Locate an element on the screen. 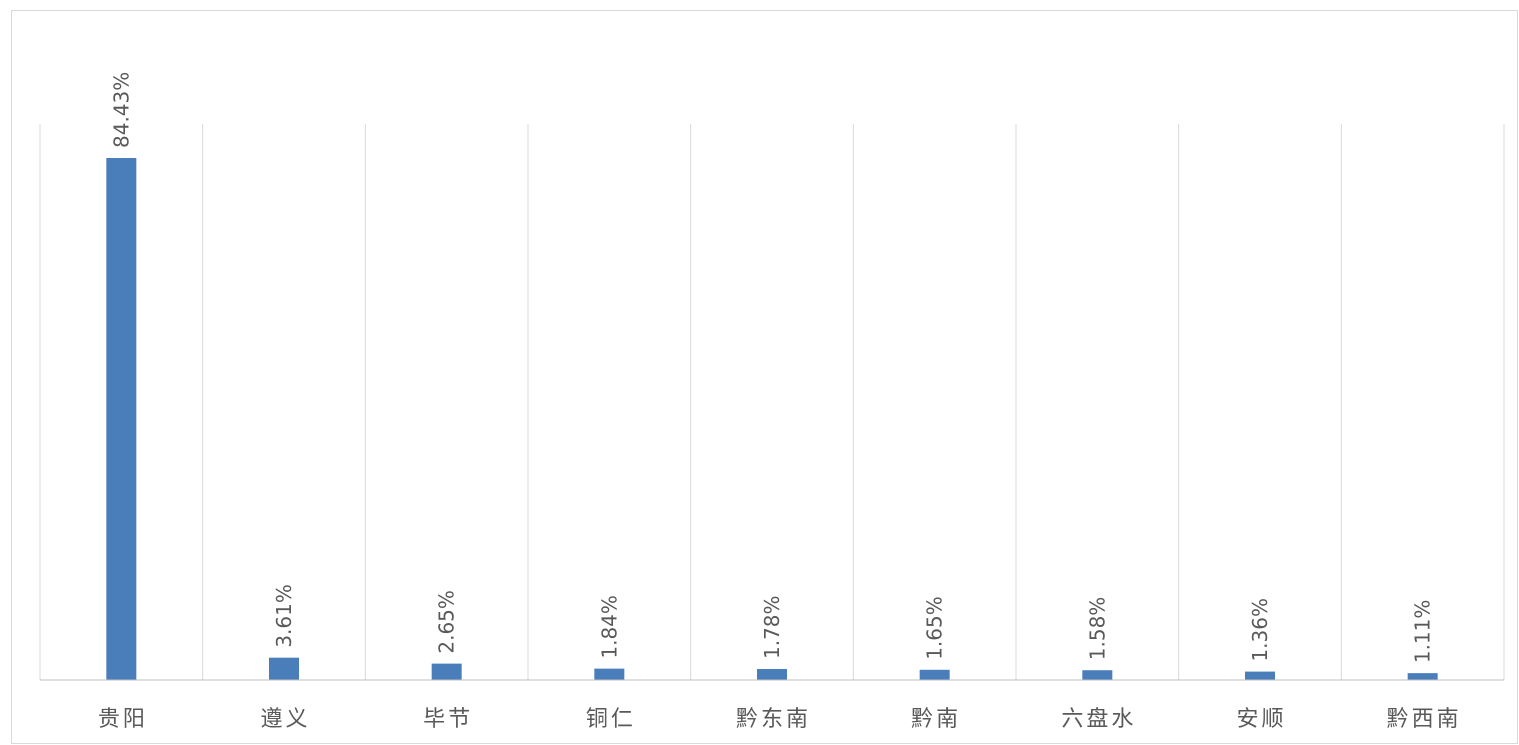 The height and width of the screenshot is (745, 1519). data-label: 84.43% is located at coordinates (121, 110).